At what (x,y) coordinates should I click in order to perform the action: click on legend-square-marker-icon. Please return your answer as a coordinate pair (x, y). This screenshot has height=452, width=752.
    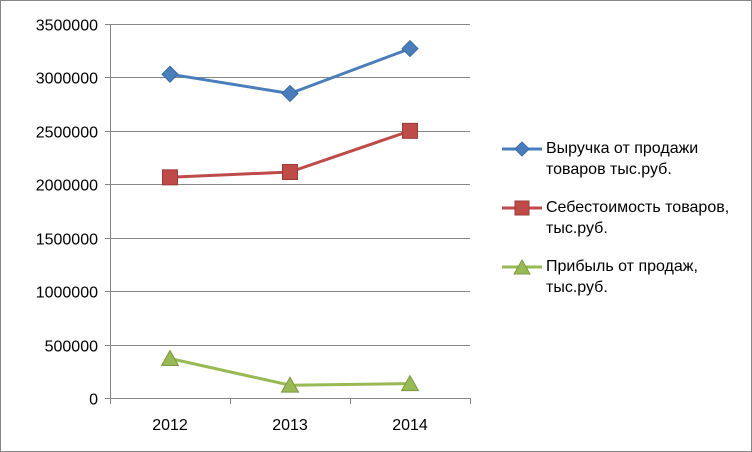
    Looking at the image, I should click on (522, 208).